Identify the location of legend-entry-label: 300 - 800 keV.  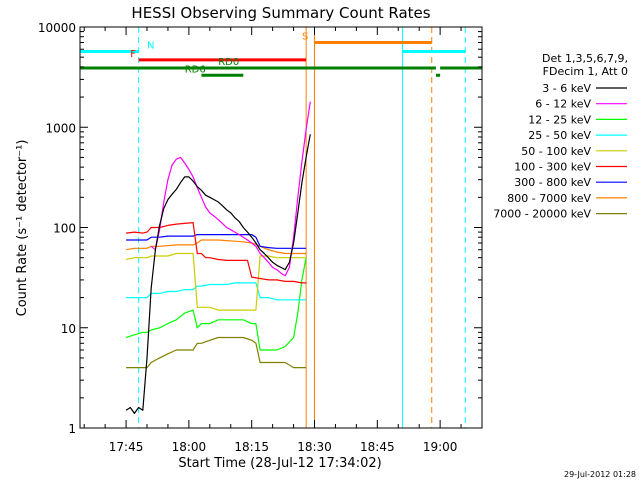
(552, 182).